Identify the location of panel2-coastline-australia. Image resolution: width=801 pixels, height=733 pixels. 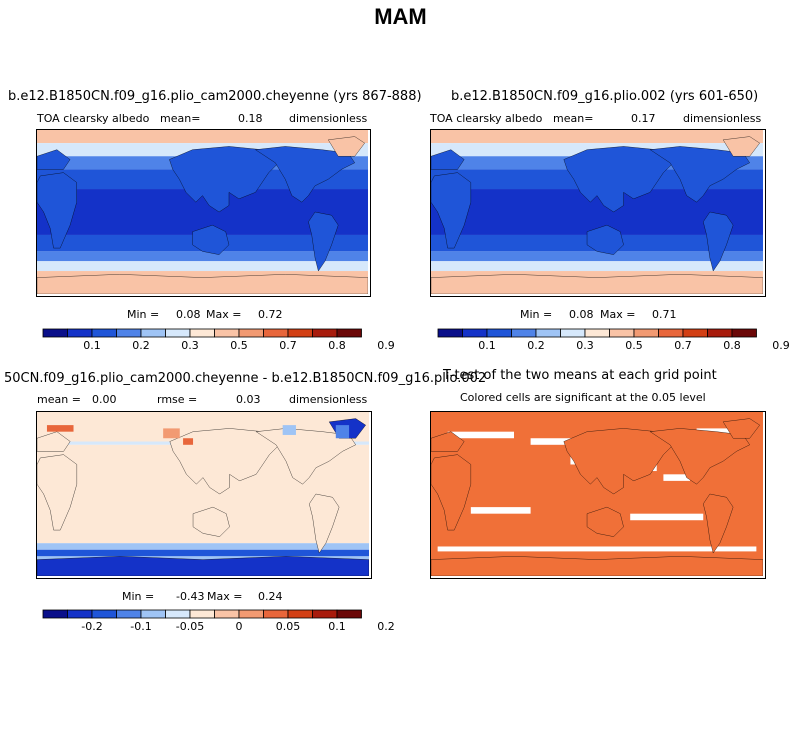
(605, 240).